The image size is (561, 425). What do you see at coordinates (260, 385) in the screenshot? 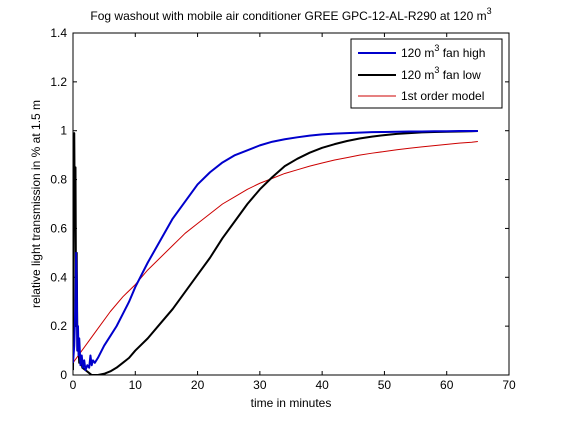
I see `x-tick-label: 30` at bounding box center [260, 385].